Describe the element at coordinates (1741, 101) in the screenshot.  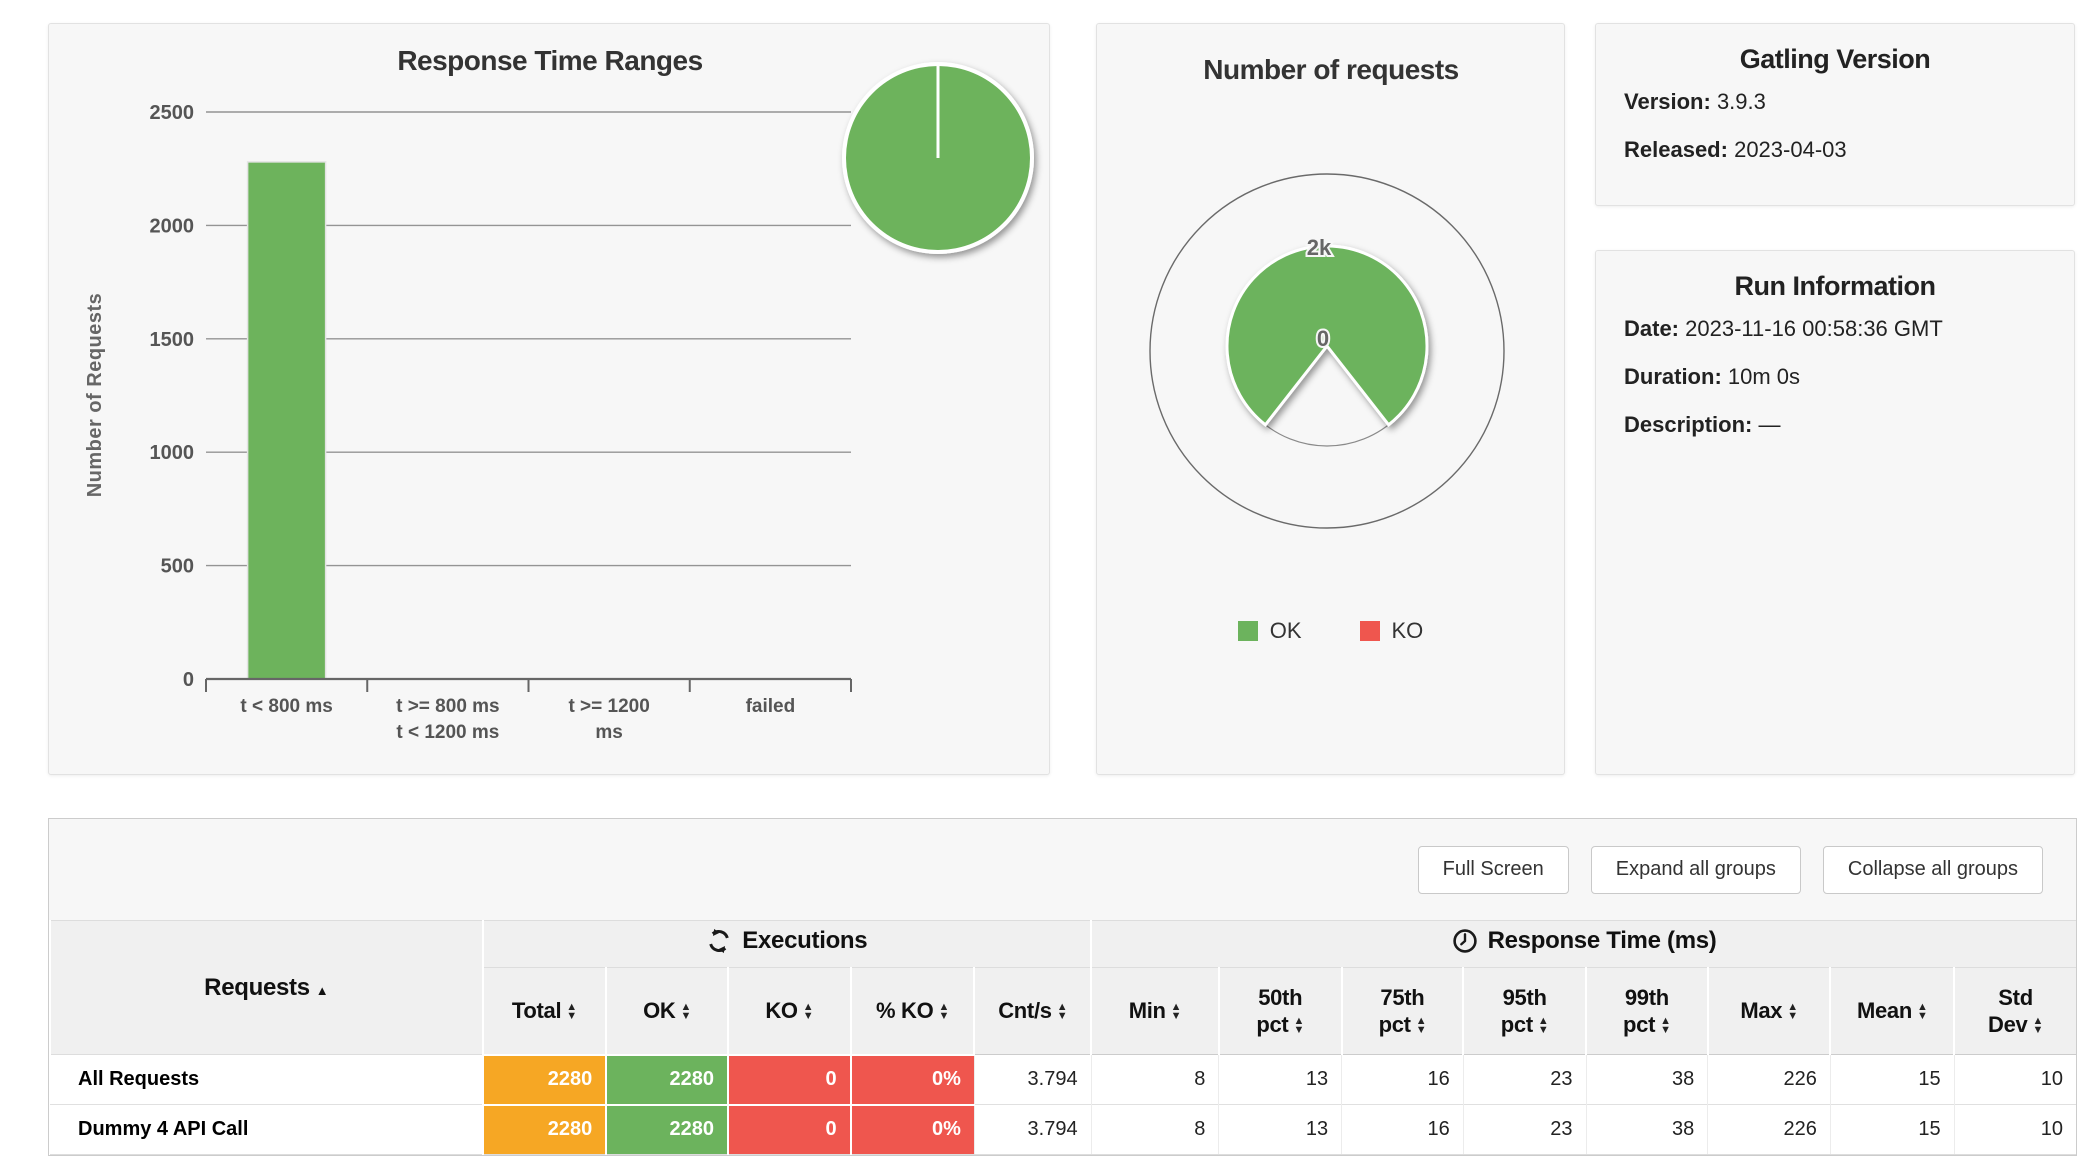
I see `version-value: 3.9.3` at that location.